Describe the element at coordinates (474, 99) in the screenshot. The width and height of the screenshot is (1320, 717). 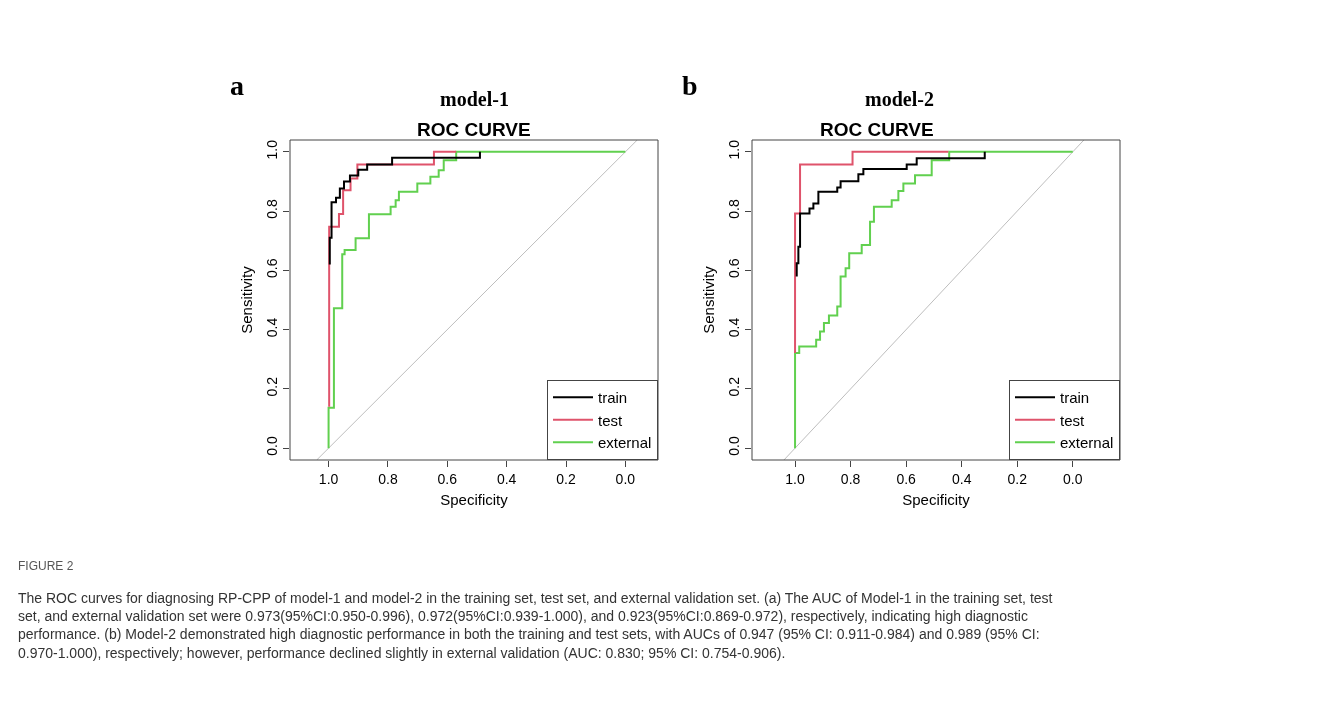
I see `chart-title: model-1` at that location.